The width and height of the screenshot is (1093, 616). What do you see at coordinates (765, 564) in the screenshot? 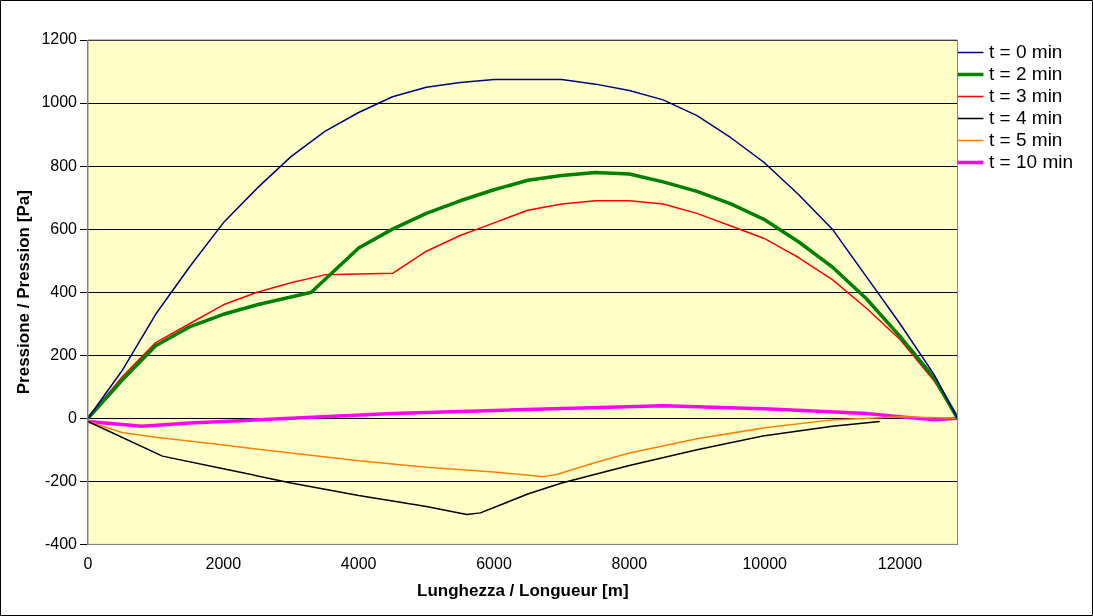
I see `x-tick-label: 10000` at bounding box center [765, 564].